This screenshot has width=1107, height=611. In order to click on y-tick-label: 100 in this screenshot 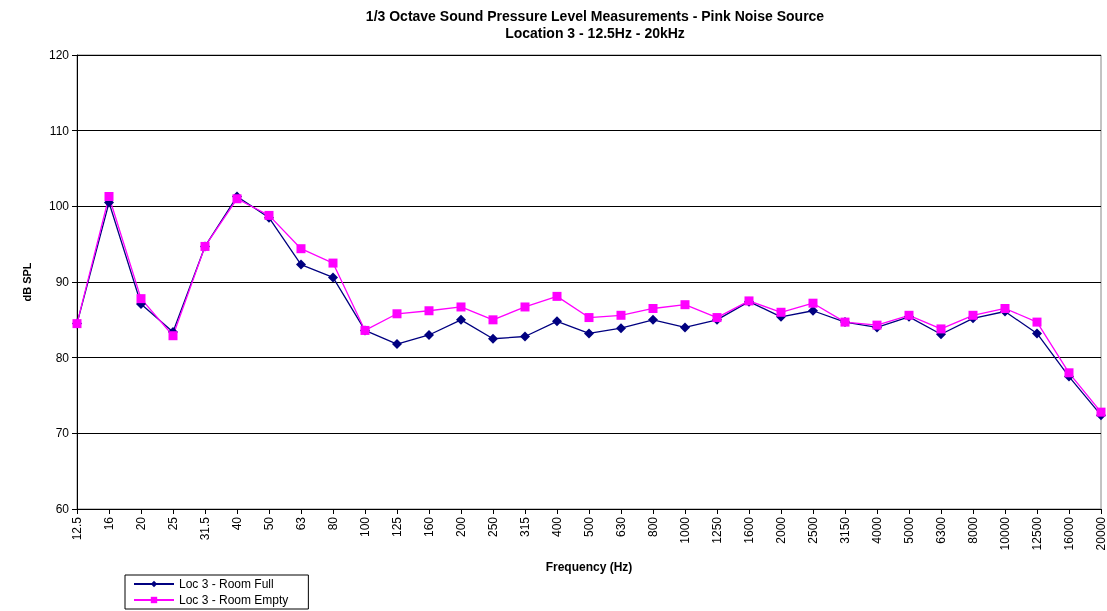, I will do `click(59, 206)`.